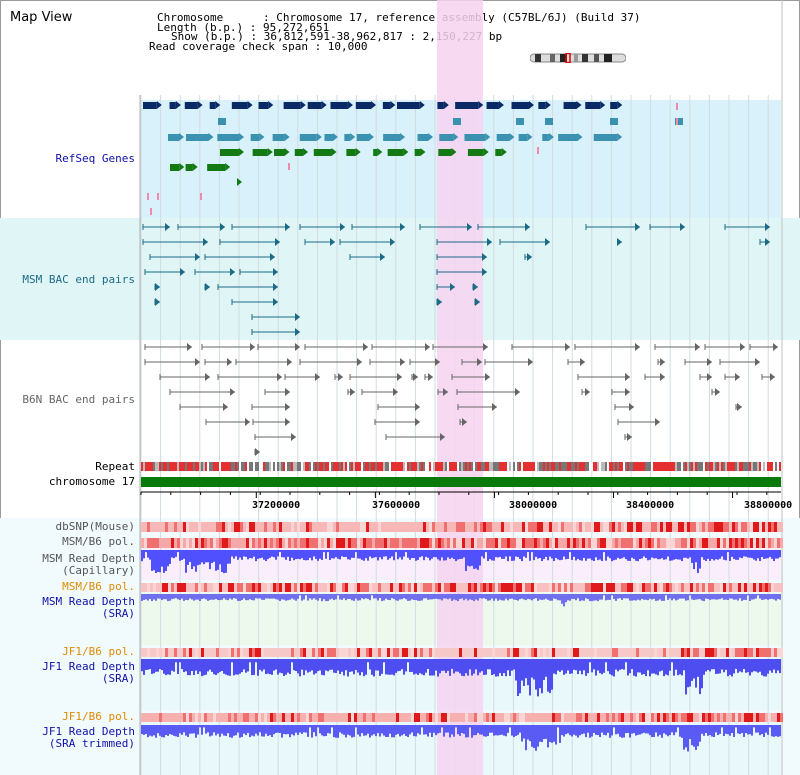  What do you see at coordinates (95, 158) in the screenshot?
I see `track-label-refseq: RefSeq Genes` at bounding box center [95, 158].